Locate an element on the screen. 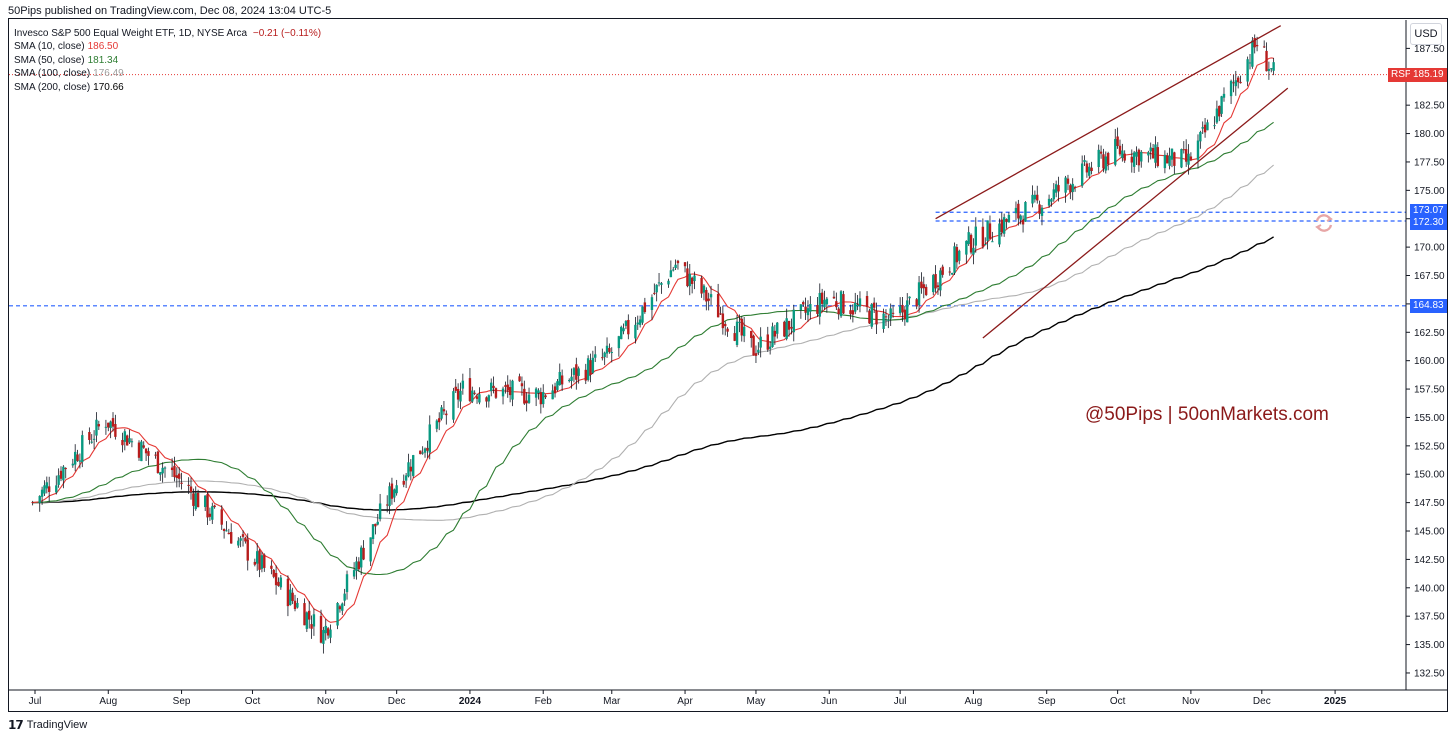 The image size is (1456, 740). time-tick-label: Nov is located at coordinates (326, 701).